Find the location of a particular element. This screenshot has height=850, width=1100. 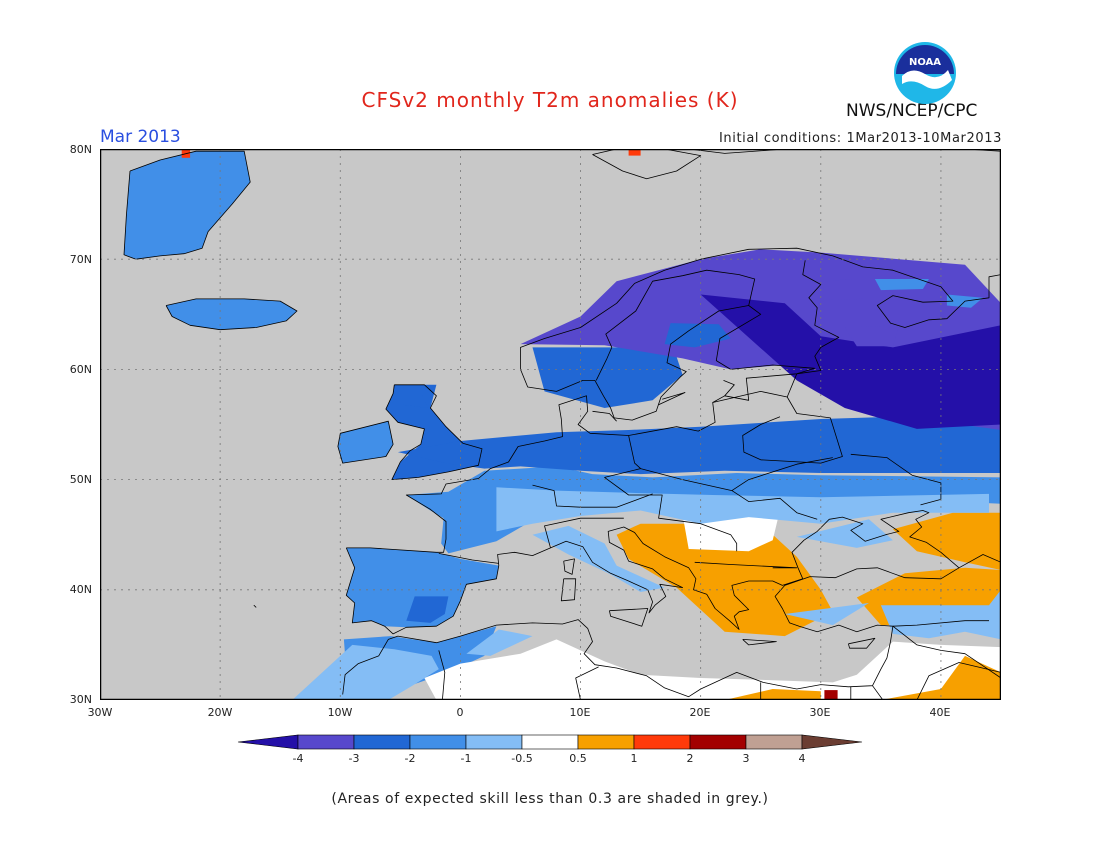

colorbar-low-arrow is located at coordinates (268, 742).